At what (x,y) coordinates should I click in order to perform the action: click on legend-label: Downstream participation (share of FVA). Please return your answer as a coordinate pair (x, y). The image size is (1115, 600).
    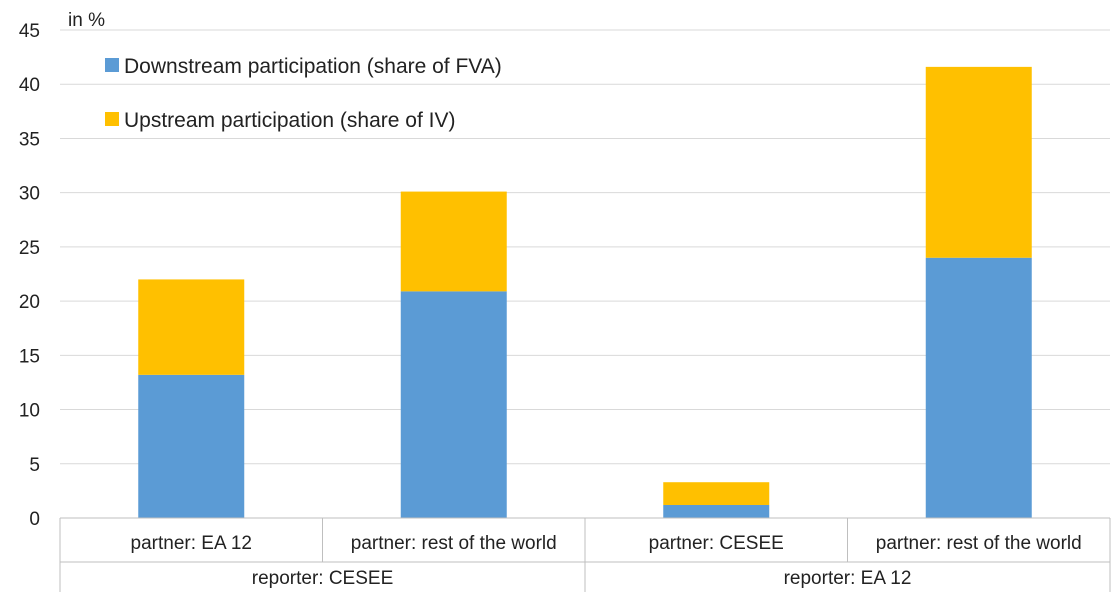
    Looking at the image, I should click on (313, 66).